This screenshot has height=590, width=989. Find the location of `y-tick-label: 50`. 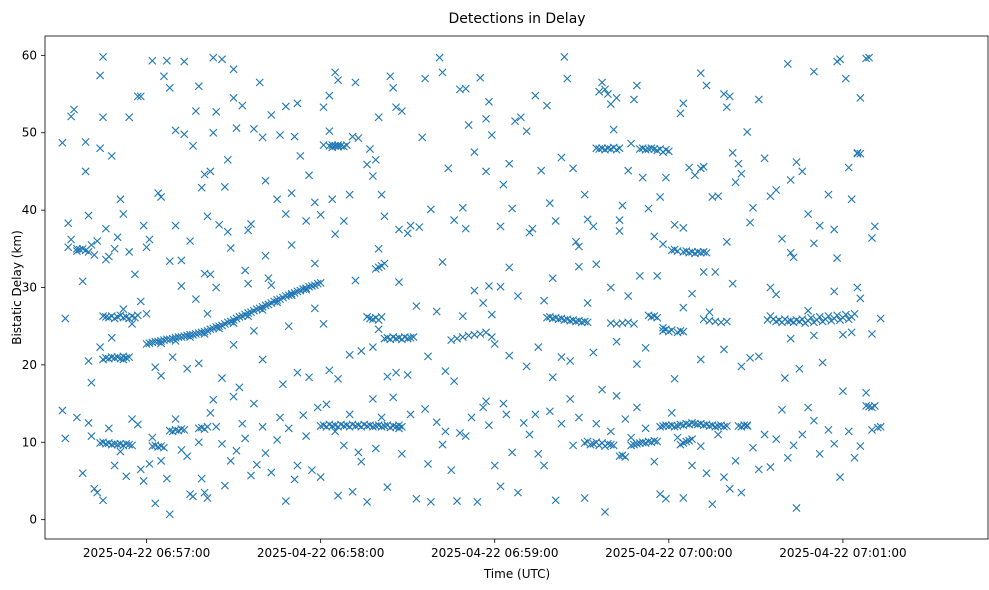

y-tick-label: 50 is located at coordinates (29, 133).